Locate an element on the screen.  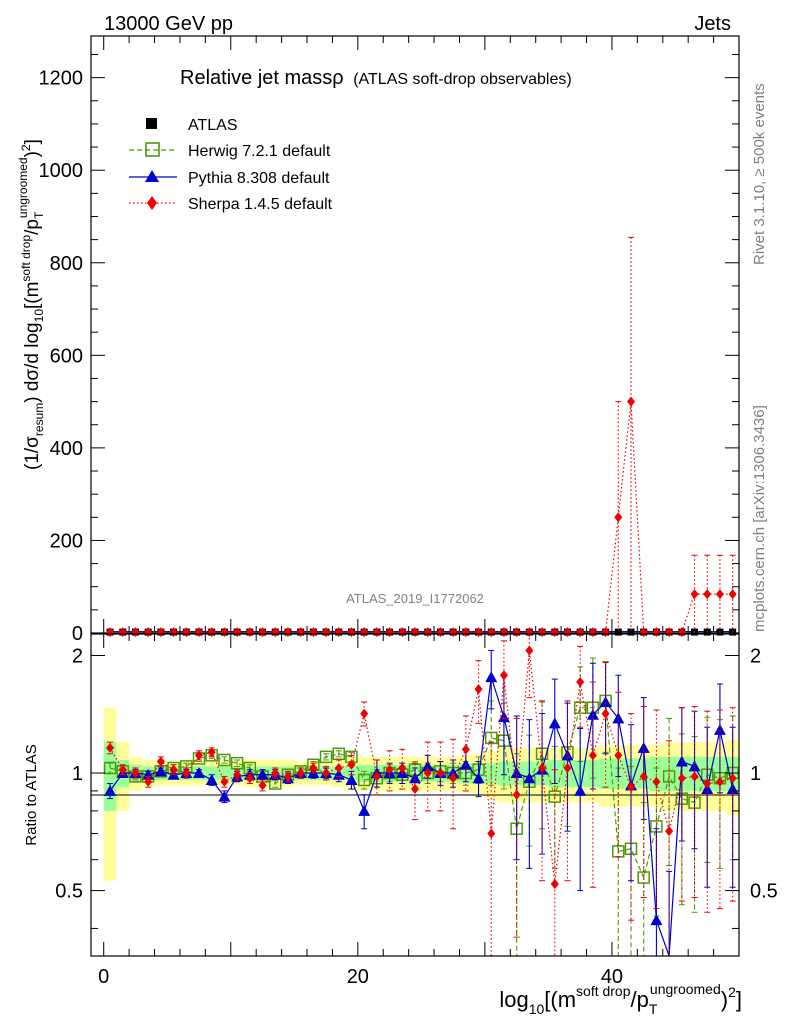
x-tick-label: 20 is located at coordinates (358, 977).